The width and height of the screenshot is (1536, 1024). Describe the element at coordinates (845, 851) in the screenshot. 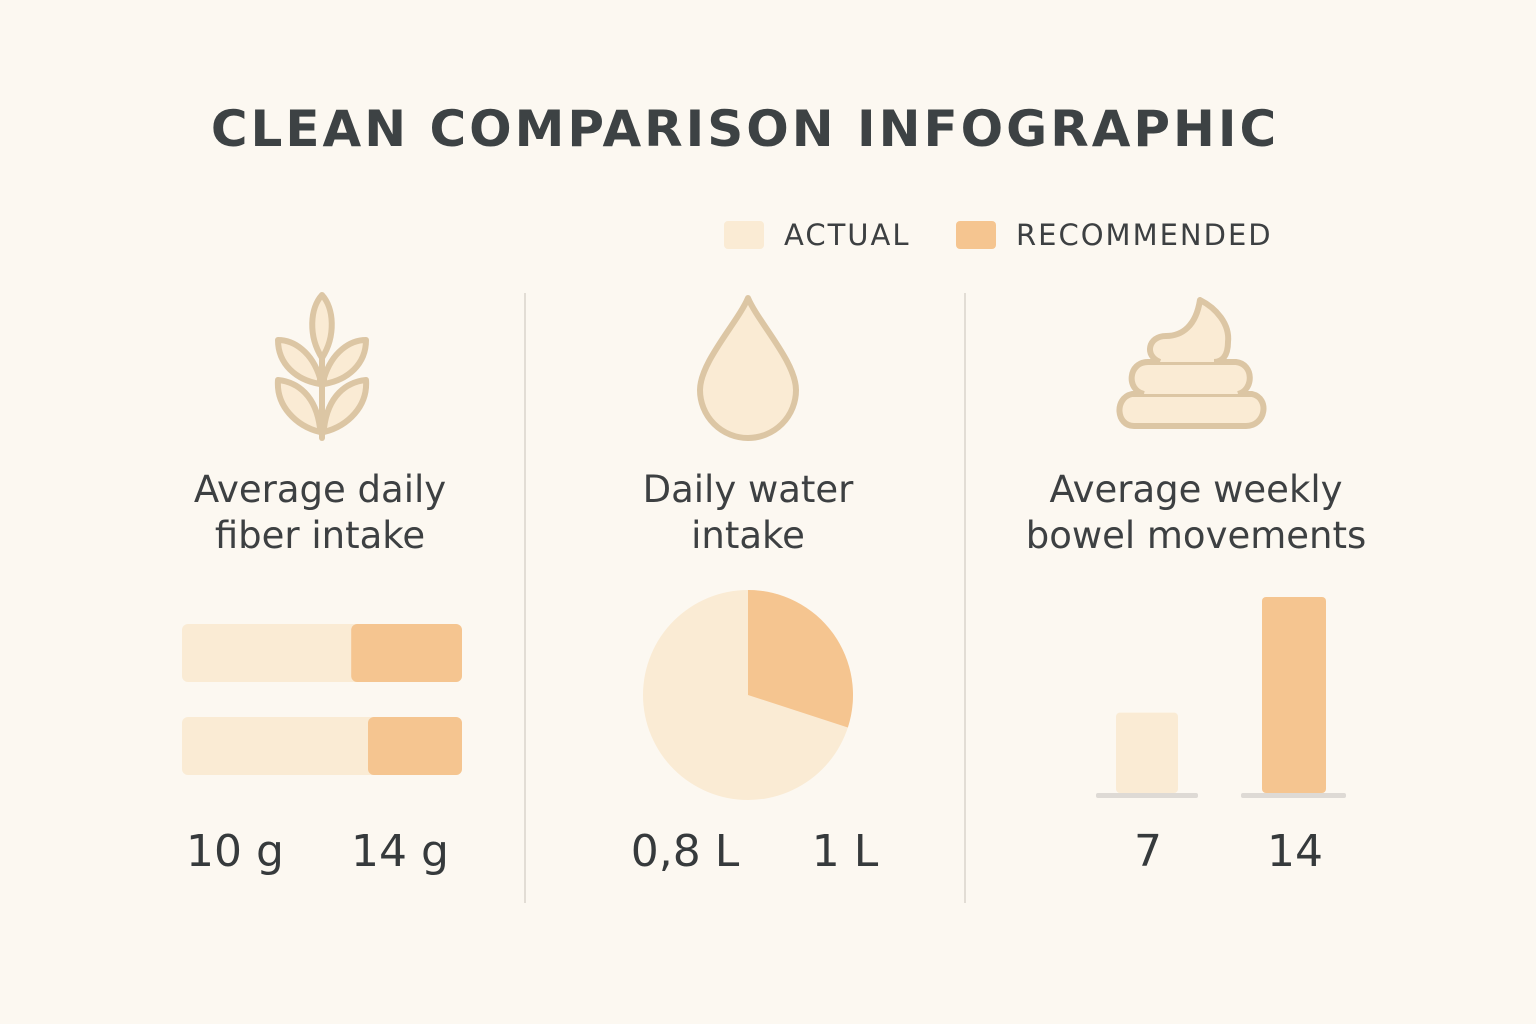

I see `value-recommended: 1 L` at that location.